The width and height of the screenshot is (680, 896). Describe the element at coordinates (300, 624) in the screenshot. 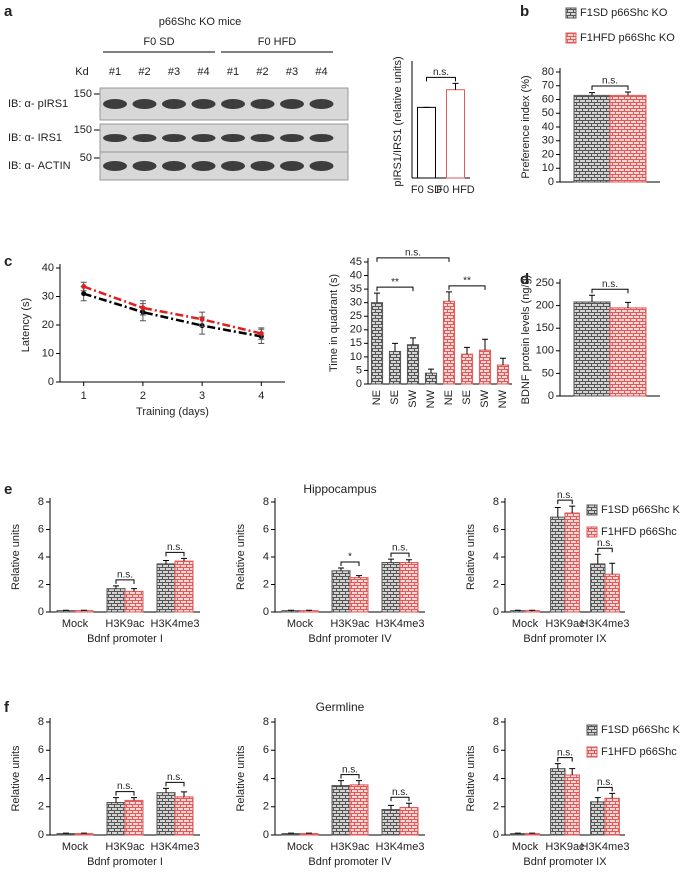

I see `x-tick-label: Mock` at that location.